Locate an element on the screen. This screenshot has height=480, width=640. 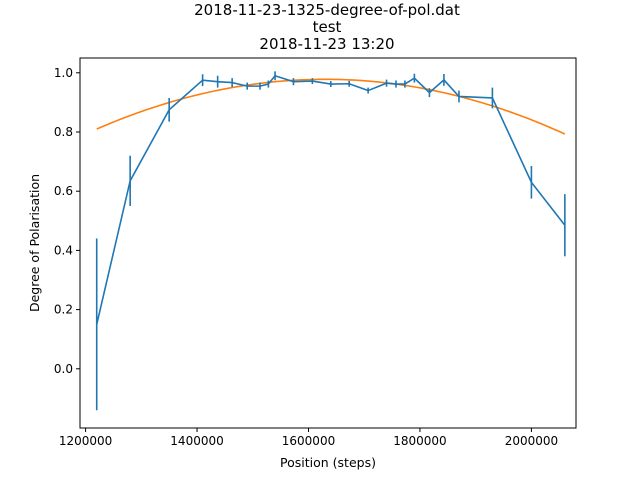
fit-curve is located at coordinates (331, 106).